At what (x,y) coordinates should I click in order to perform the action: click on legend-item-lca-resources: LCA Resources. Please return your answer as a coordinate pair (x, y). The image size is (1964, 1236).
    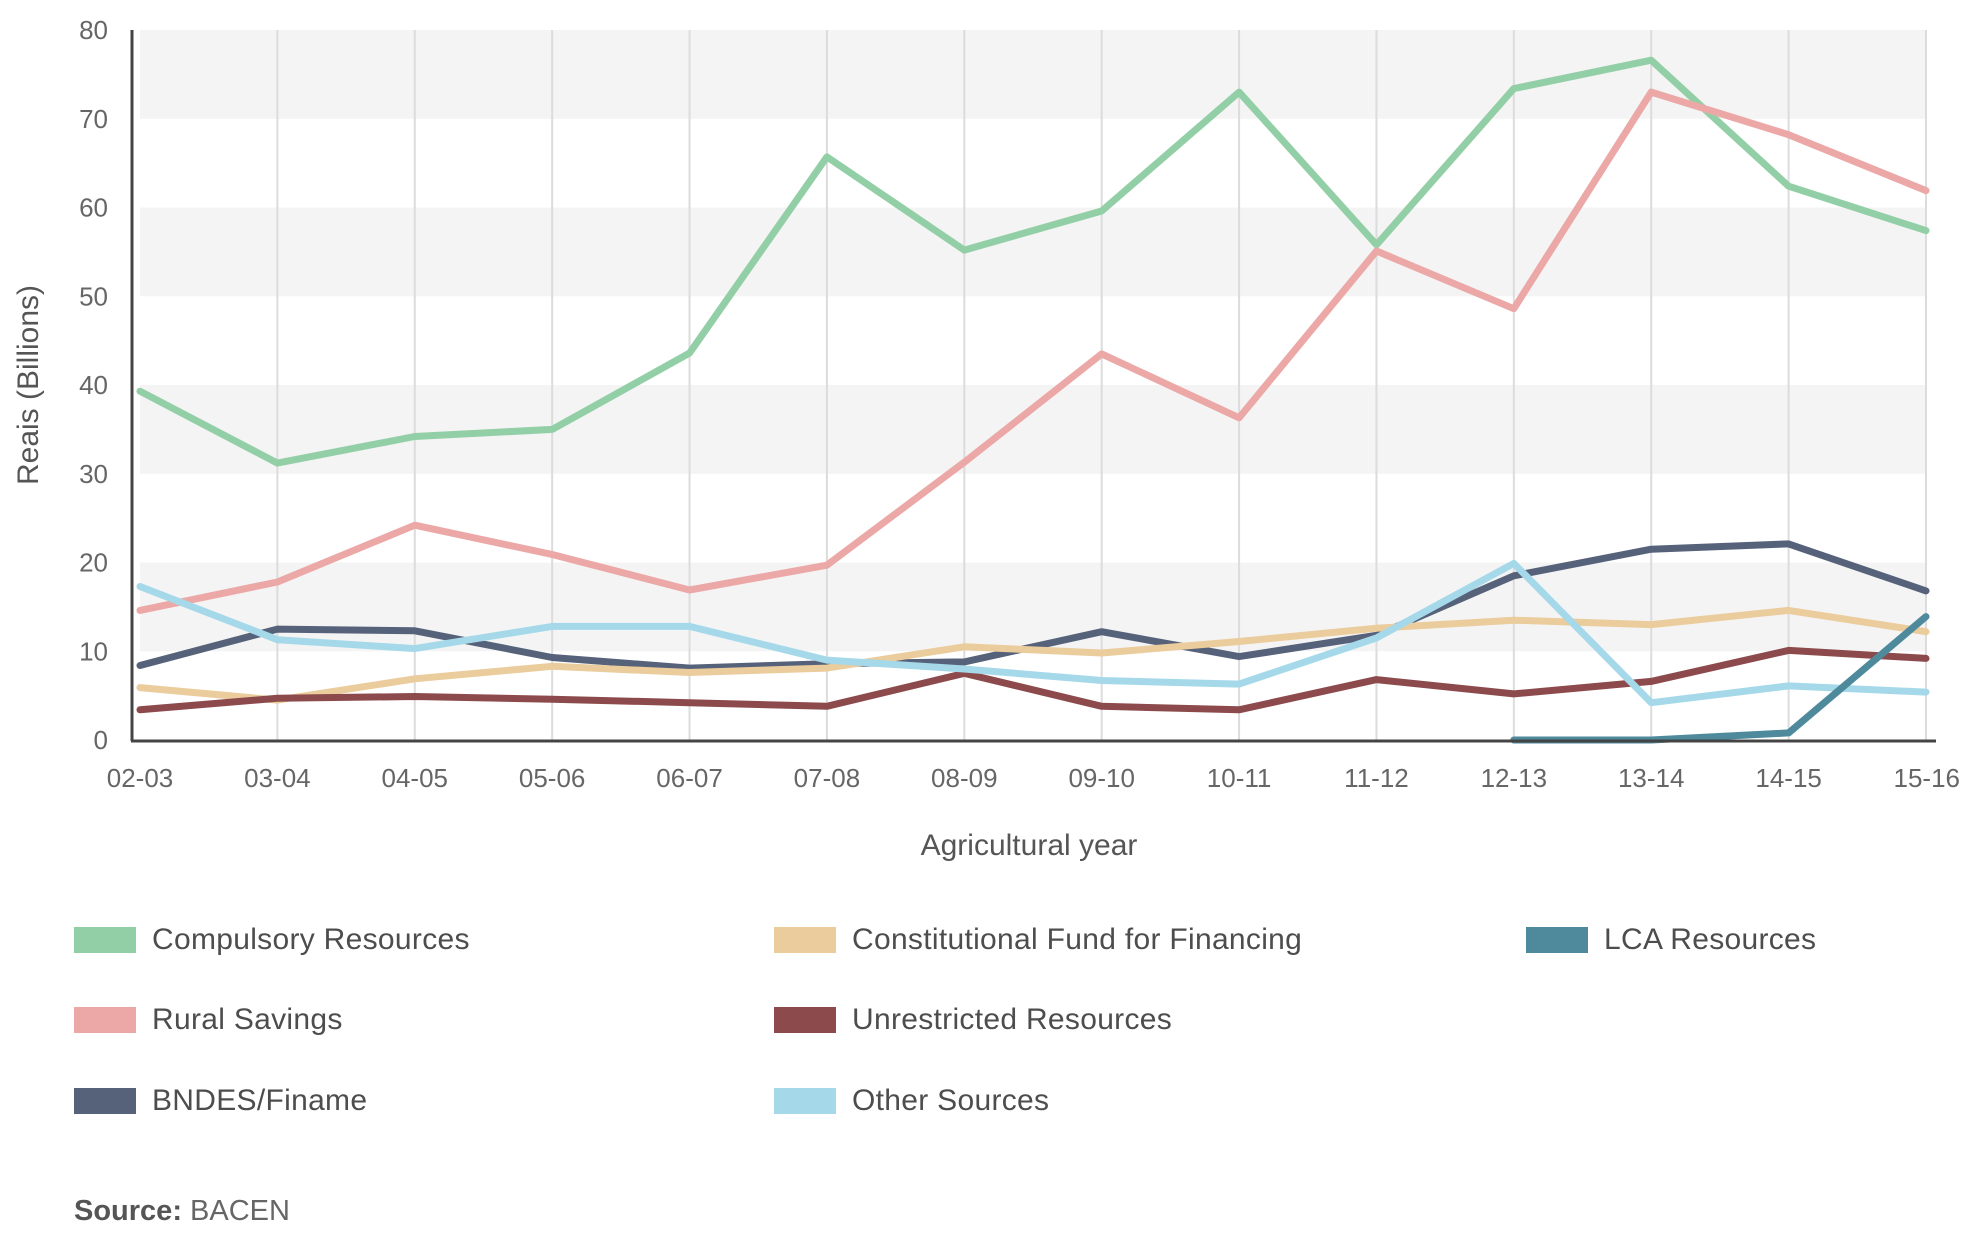
    Looking at the image, I should click on (1671, 940).